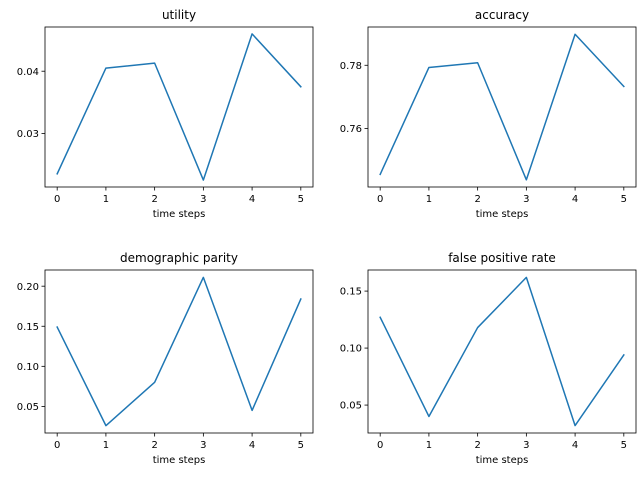 Image resolution: width=640 pixels, height=480 pixels. Describe the element at coordinates (526, 199) in the screenshot. I see `accuracy-x-tick-label: 3` at that location.